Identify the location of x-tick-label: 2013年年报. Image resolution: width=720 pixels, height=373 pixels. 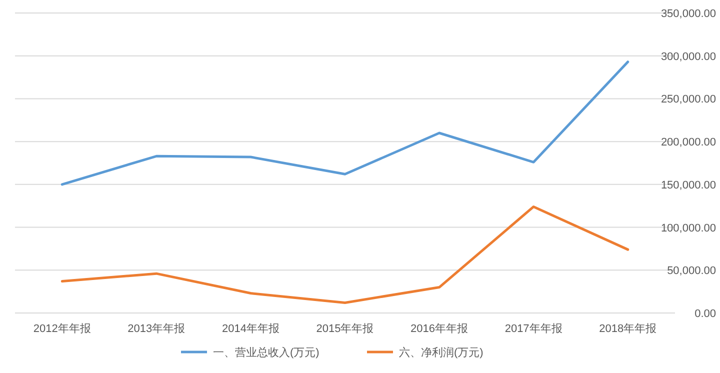
(157, 329).